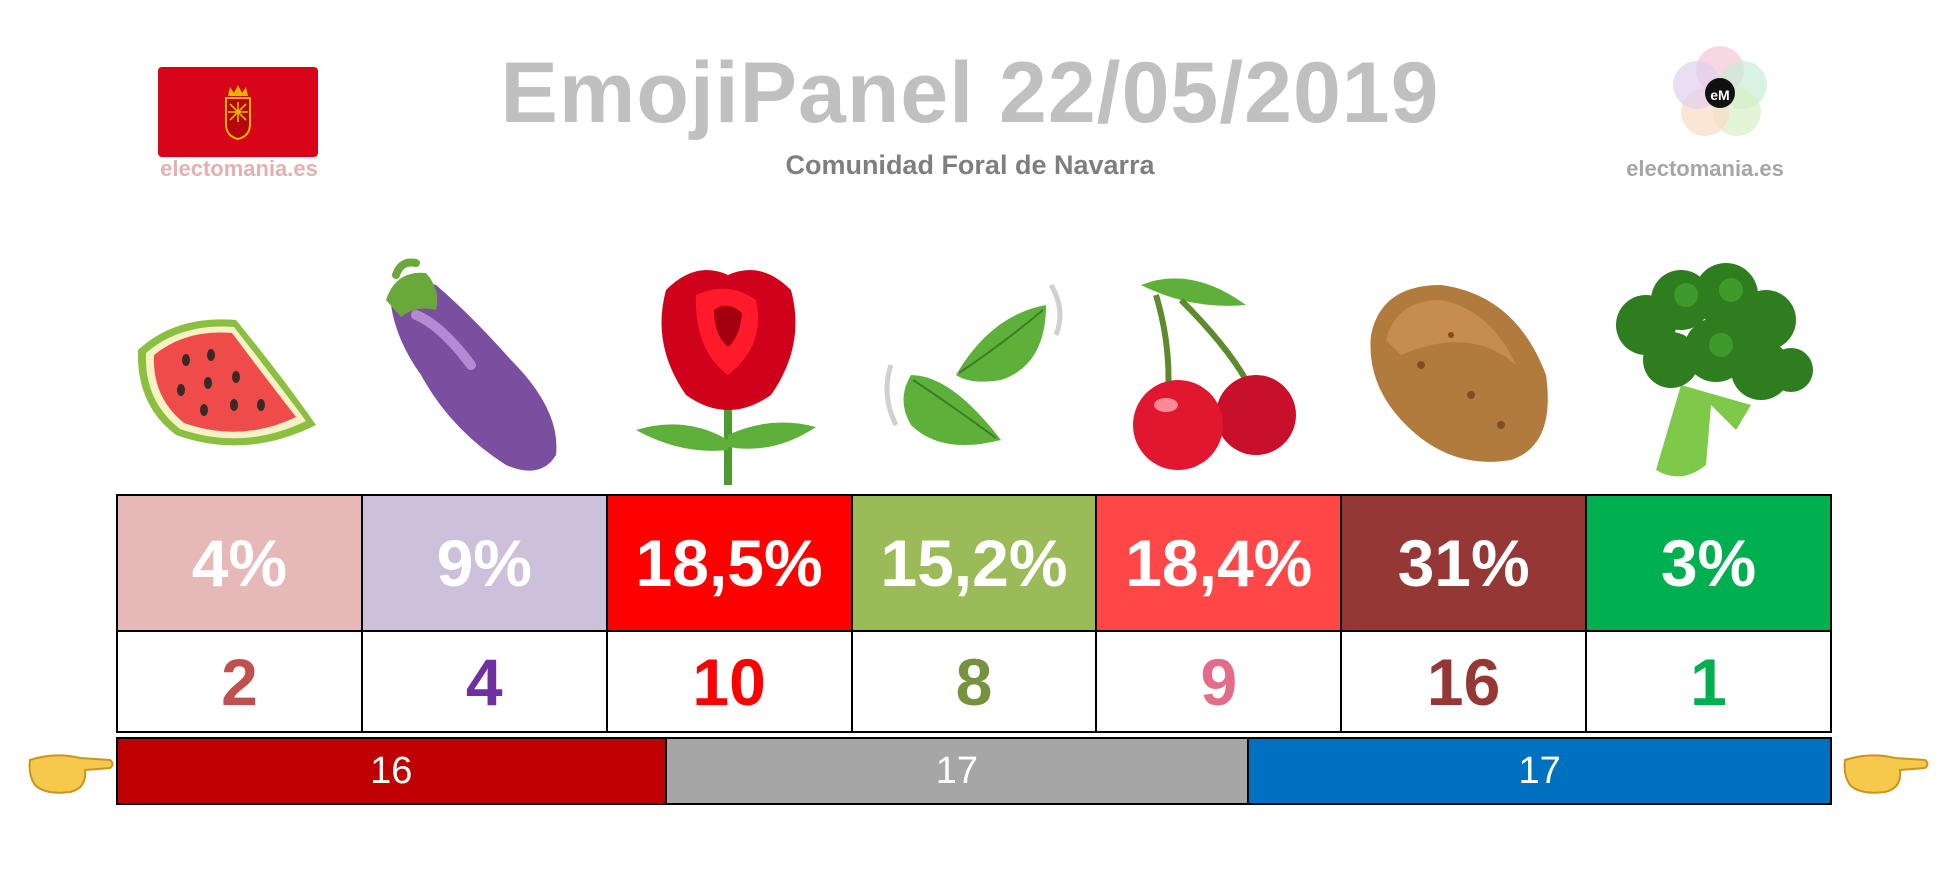 This screenshot has width=1953, height=885. What do you see at coordinates (1219, 681) in the screenshot?
I see `seats-cell: 9` at bounding box center [1219, 681].